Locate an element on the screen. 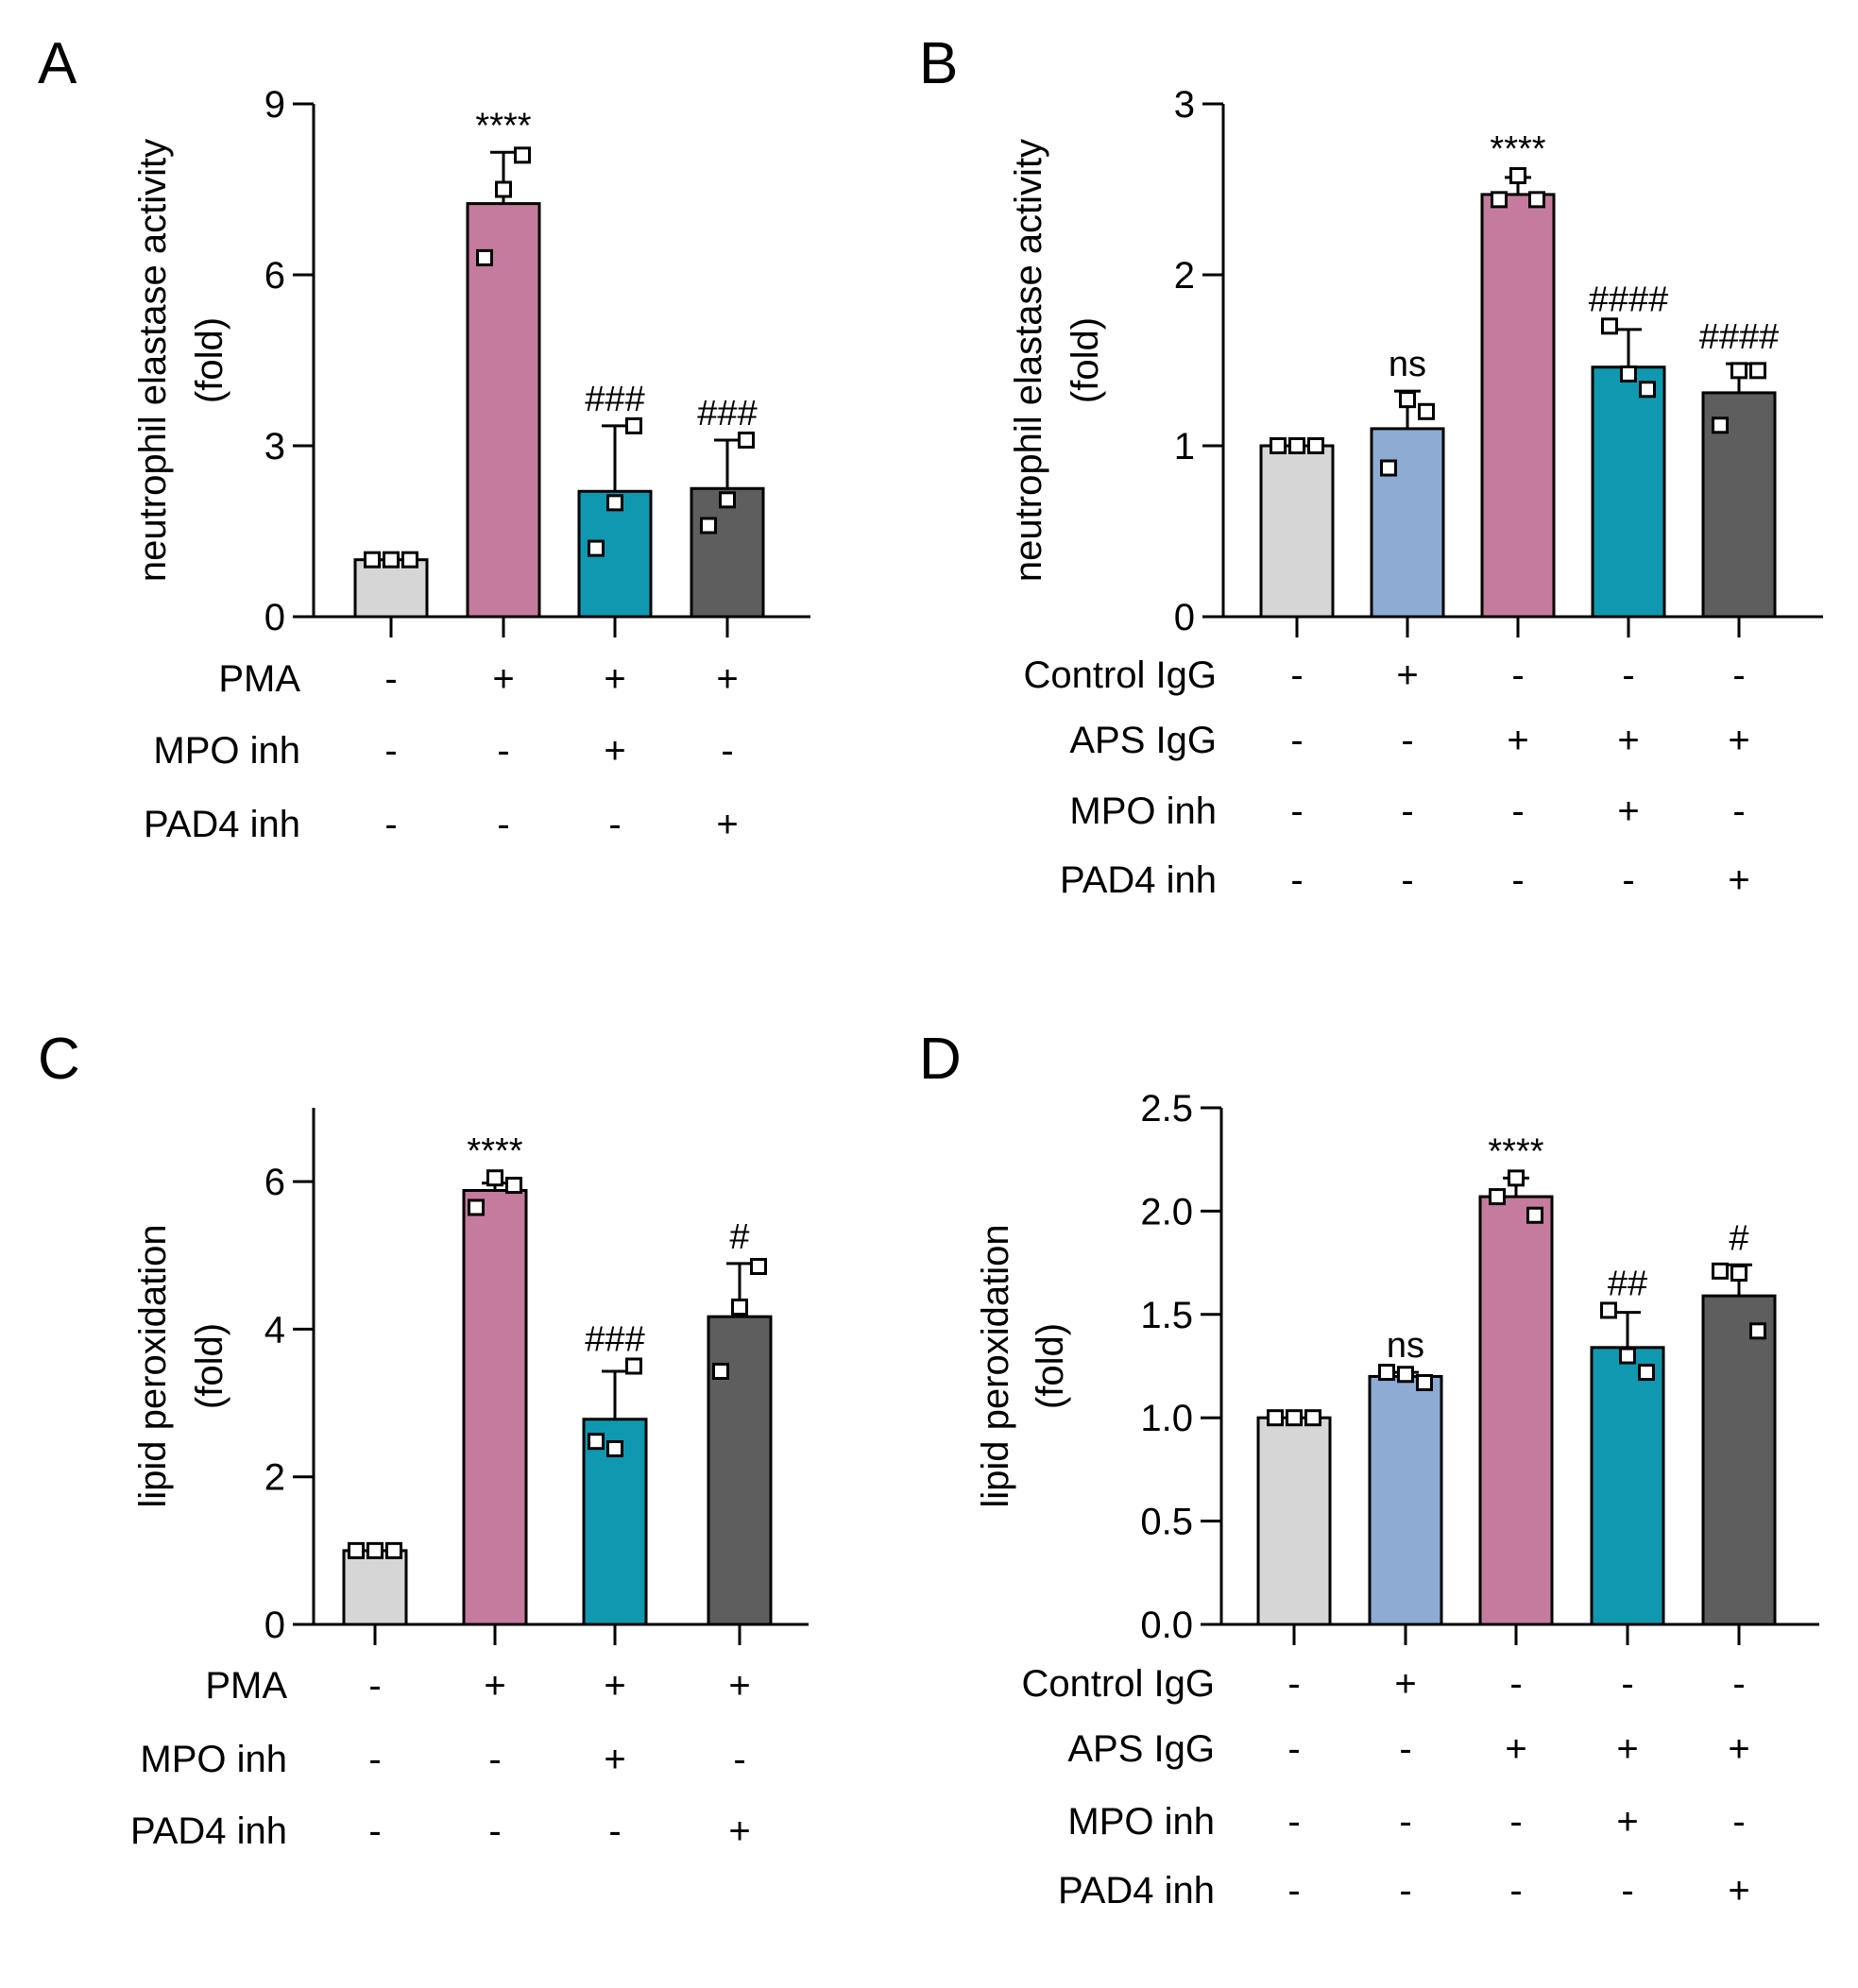  y-tick-label: 1 is located at coordinates (1184, 446).